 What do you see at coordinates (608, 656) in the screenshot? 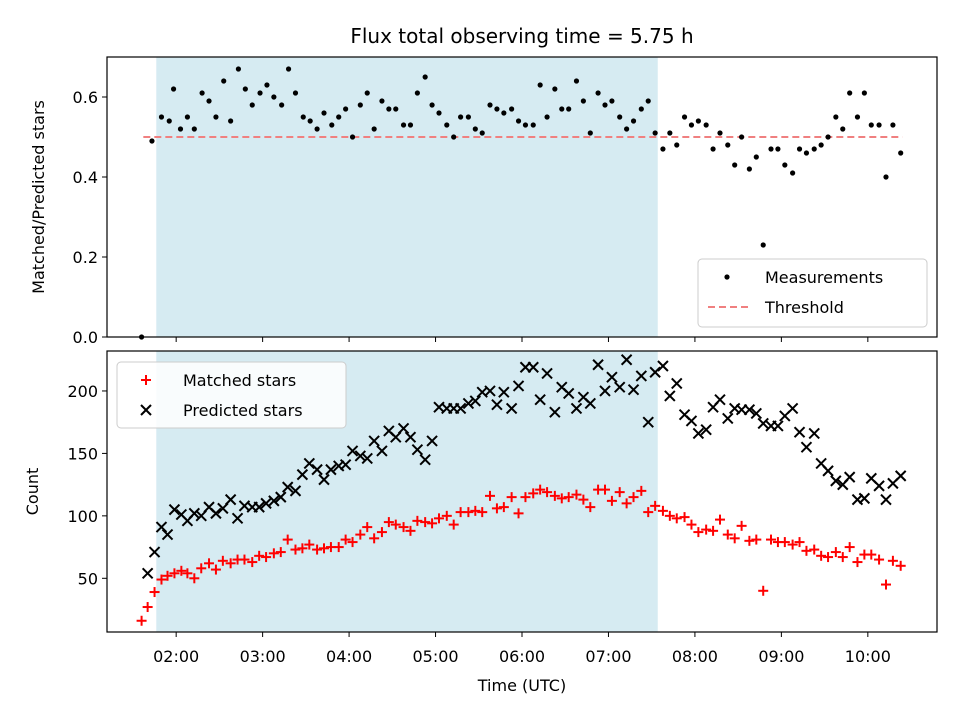
I see `x-tick-label: 07:00` at bounding box center [608, 656].